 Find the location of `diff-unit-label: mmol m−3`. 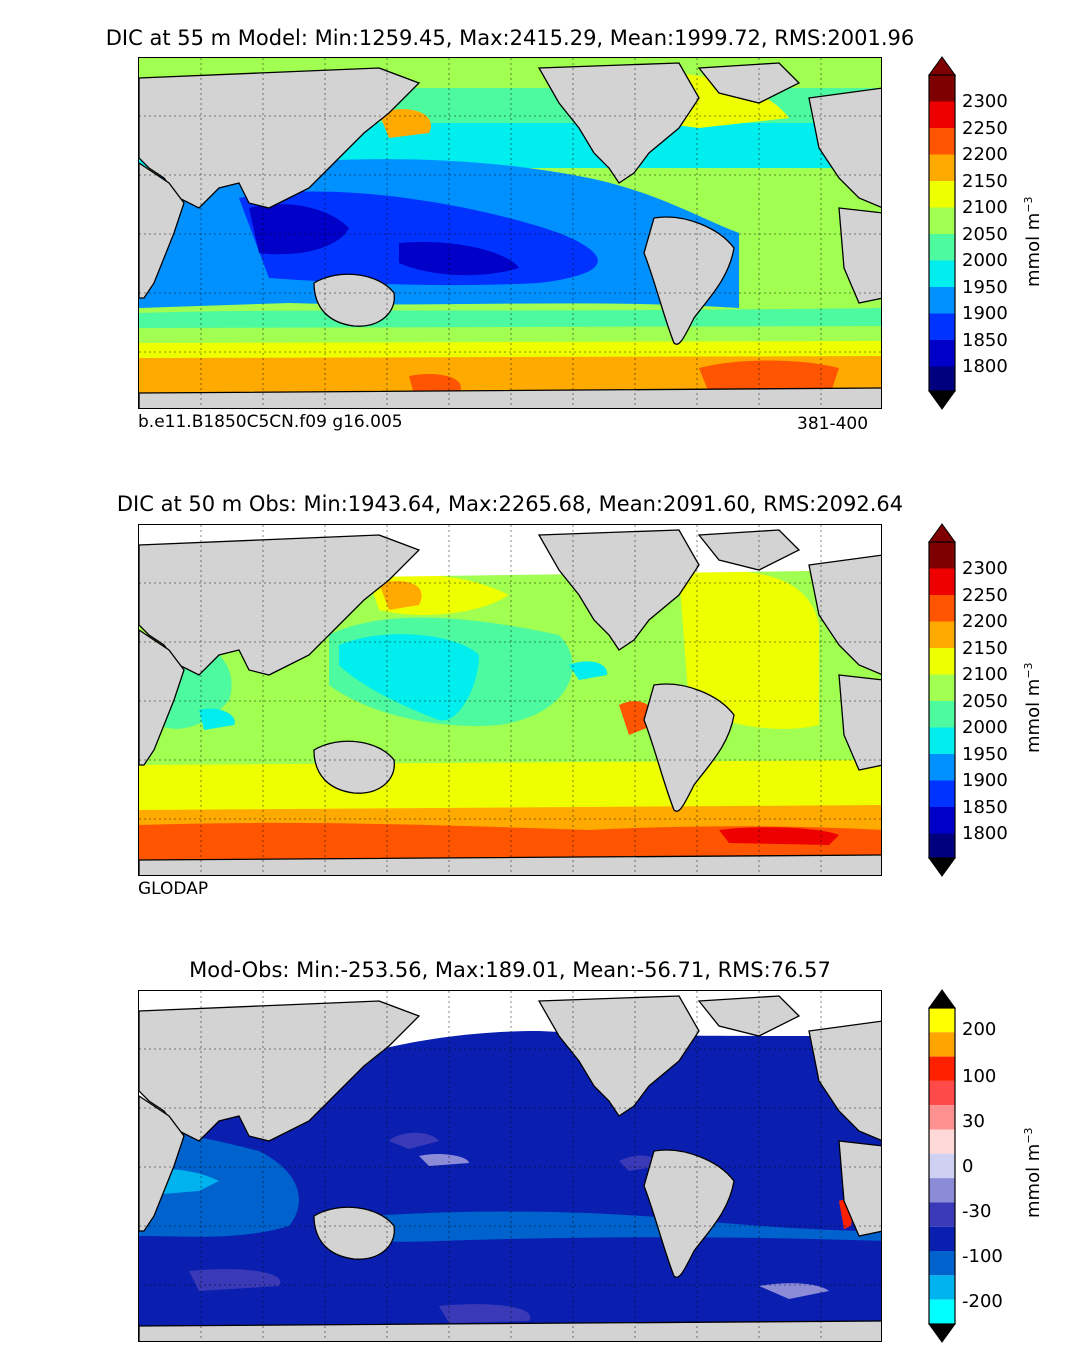

diff-unit-label: mmol m−3 is located at coordinates (1033, 1172).